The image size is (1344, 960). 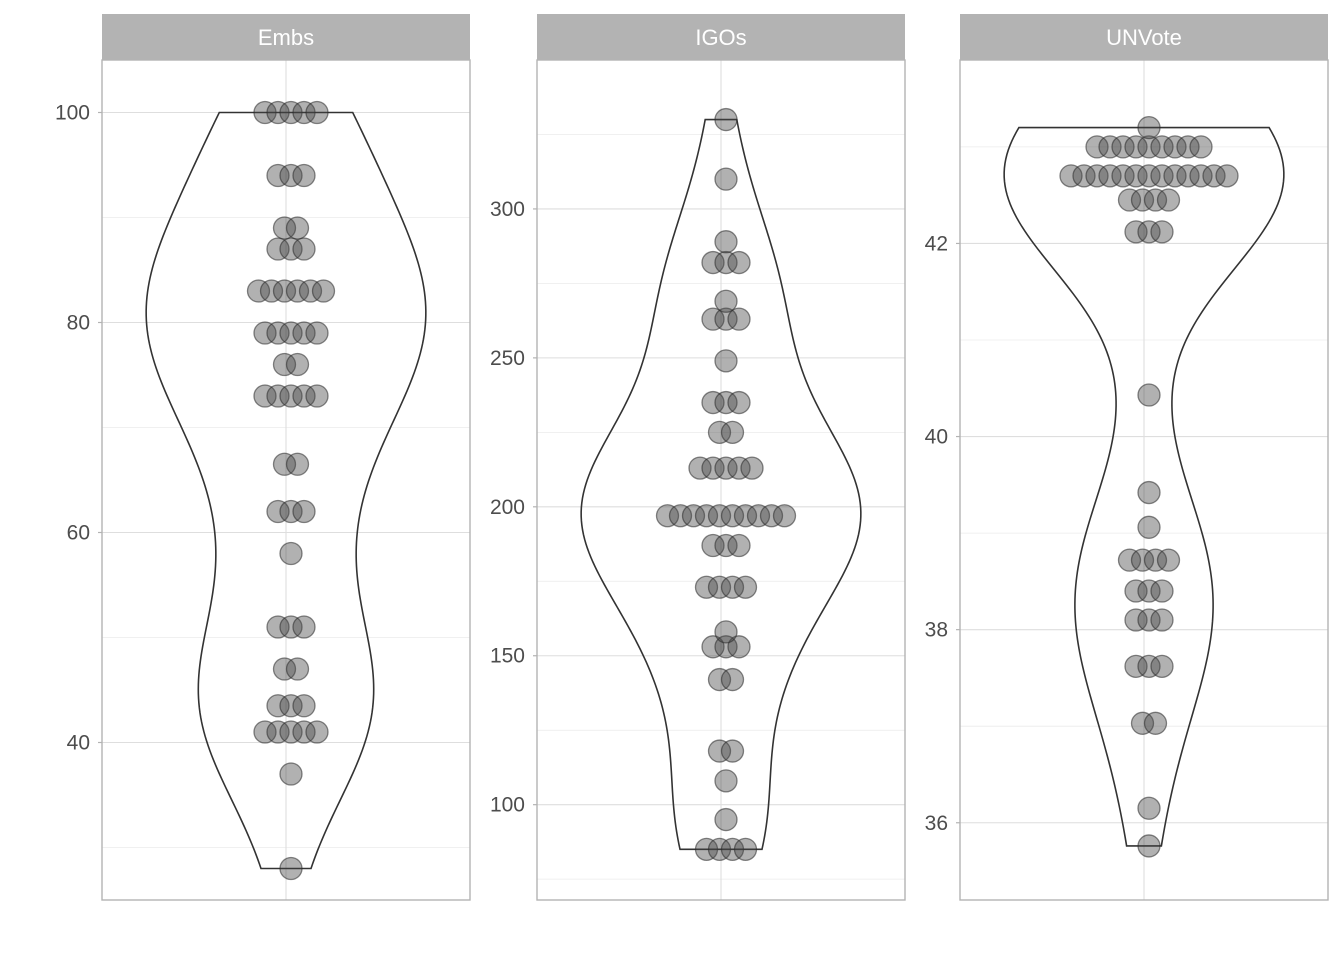 What do you see at coordinates (720, 37) in the screenshot?
I see `facet-title: IGOs` at bounding box center [720, 37].